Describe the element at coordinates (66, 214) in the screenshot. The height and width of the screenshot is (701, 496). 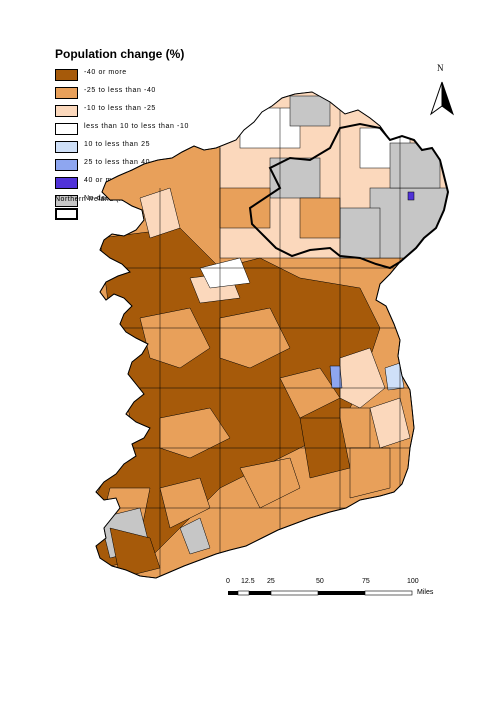
I see `ni-legend-swatch` at that location.